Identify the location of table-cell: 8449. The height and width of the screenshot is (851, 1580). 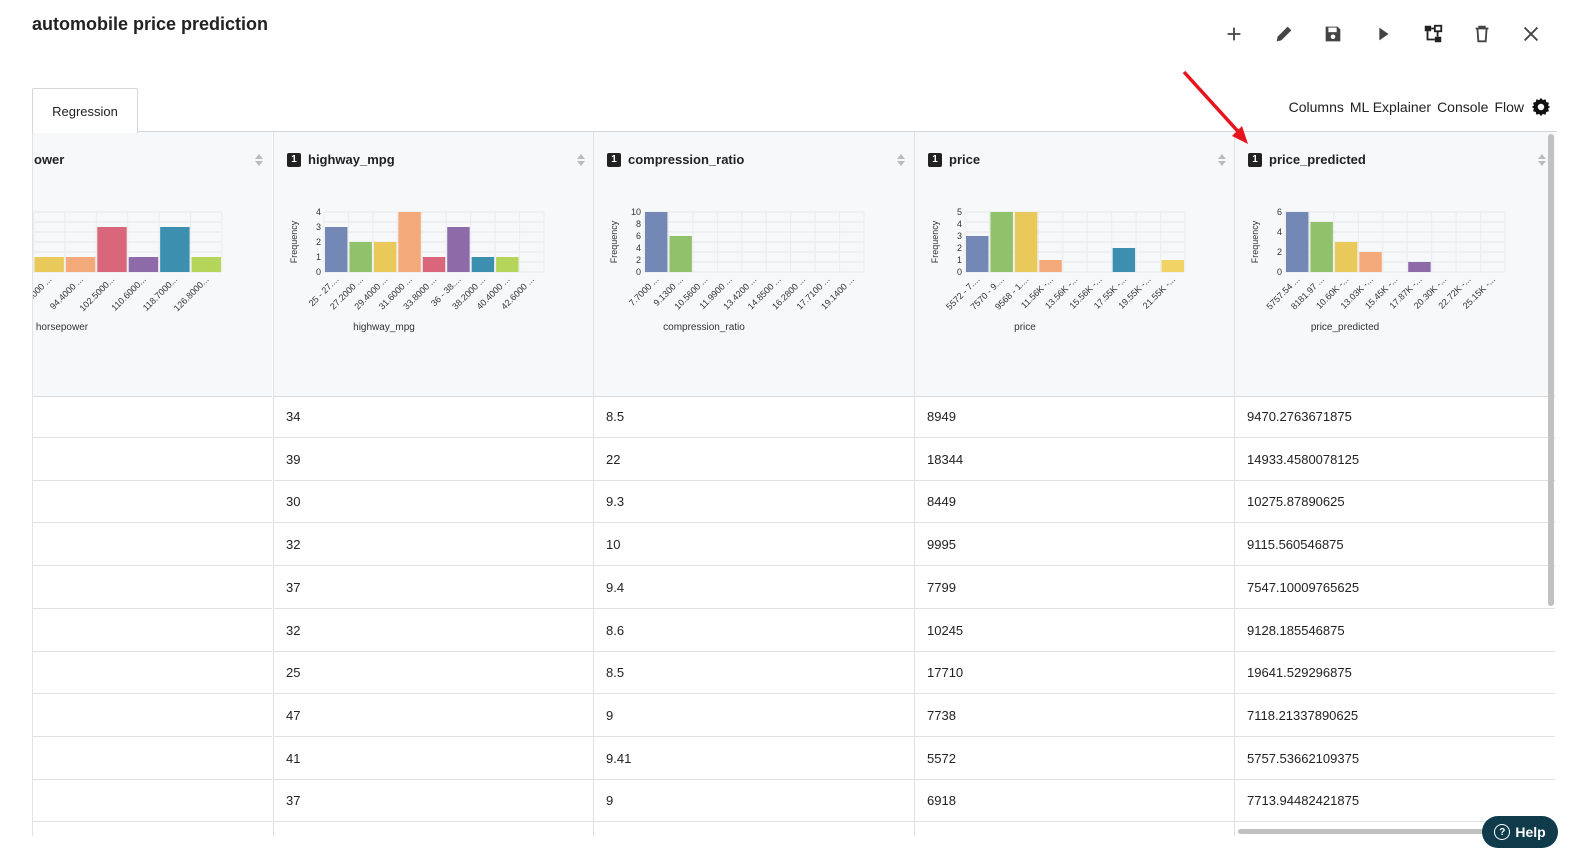
(1075, 502).